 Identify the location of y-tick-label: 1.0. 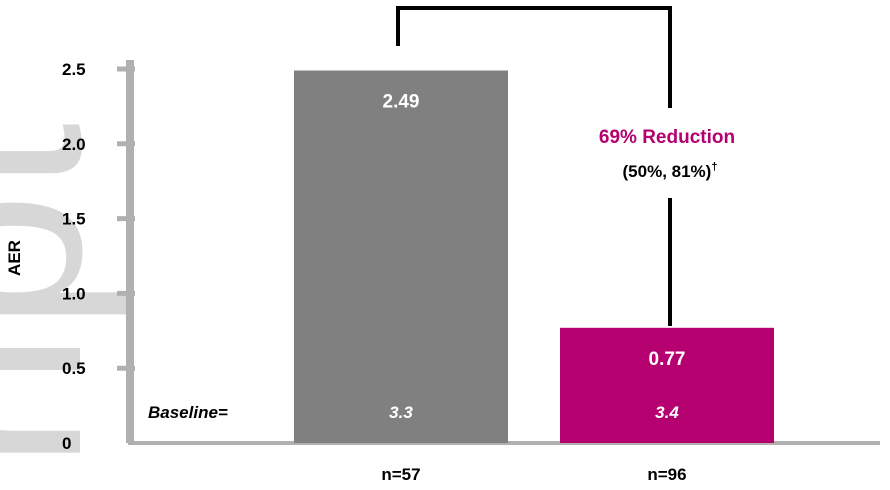
(74, 293).